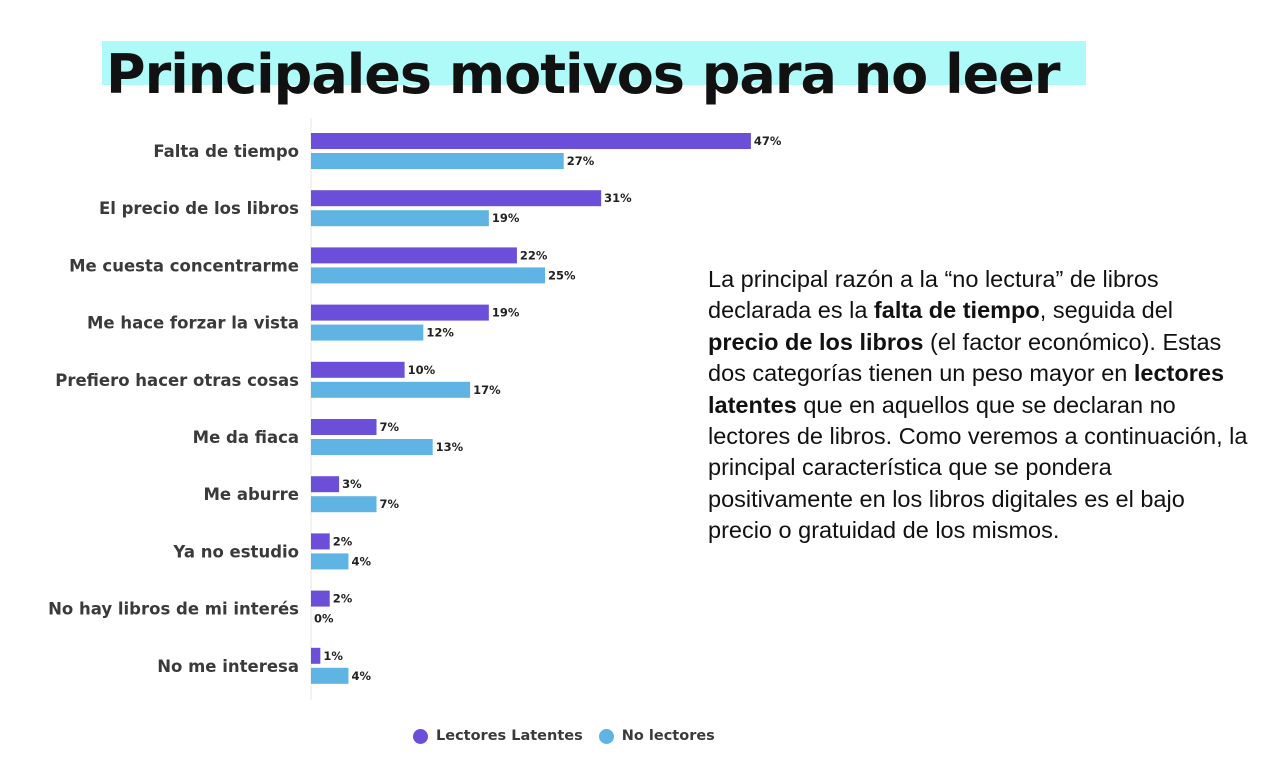  What do you see at coordinates (320, 541) in the screenshot?
I see `bar-lectores-latentes-ya-no-estudio` at bounding box center [320, 541].